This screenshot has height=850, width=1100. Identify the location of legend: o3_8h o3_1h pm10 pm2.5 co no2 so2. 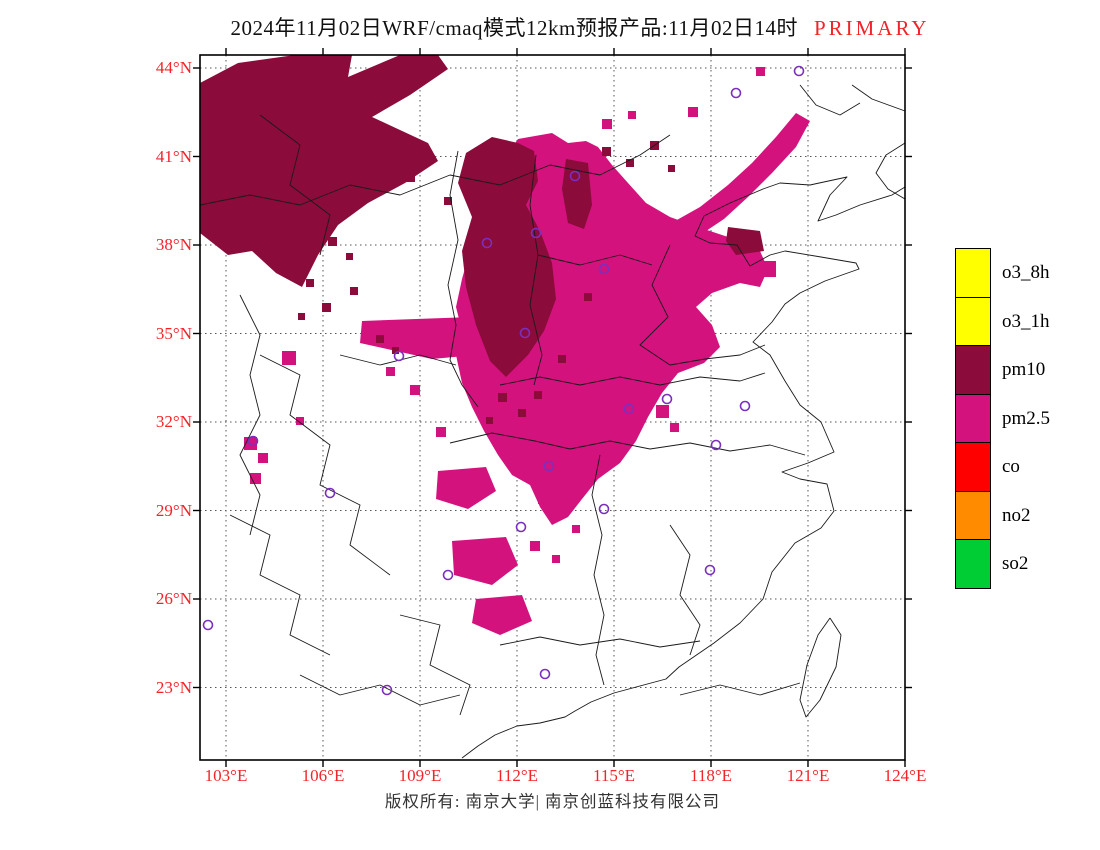
(1002, 418).